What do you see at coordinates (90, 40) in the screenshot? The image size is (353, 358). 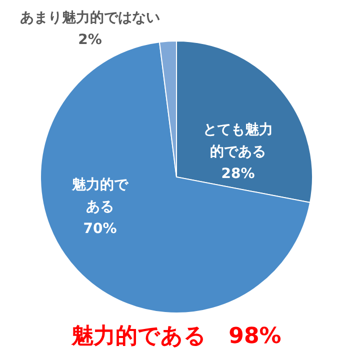 I see `data-label: 2%` at bounding box center [90, 40].